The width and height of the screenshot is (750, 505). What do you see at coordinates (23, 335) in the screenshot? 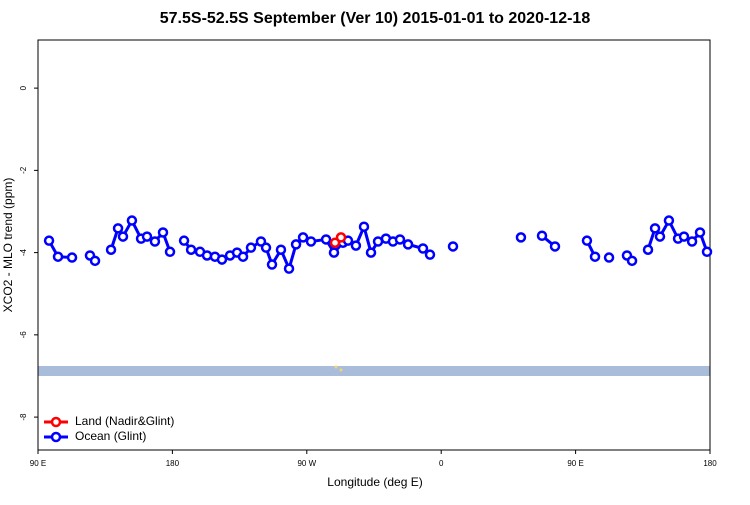
I see `y-tick-label: -6` at bounding box center [23, 335].